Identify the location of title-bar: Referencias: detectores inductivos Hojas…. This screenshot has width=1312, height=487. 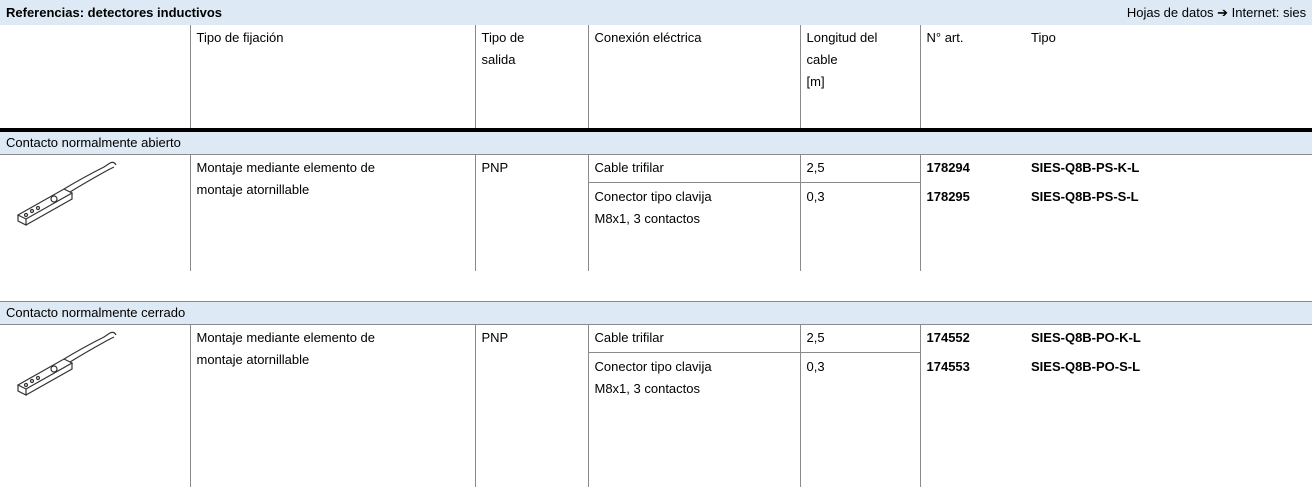
(656, 12).